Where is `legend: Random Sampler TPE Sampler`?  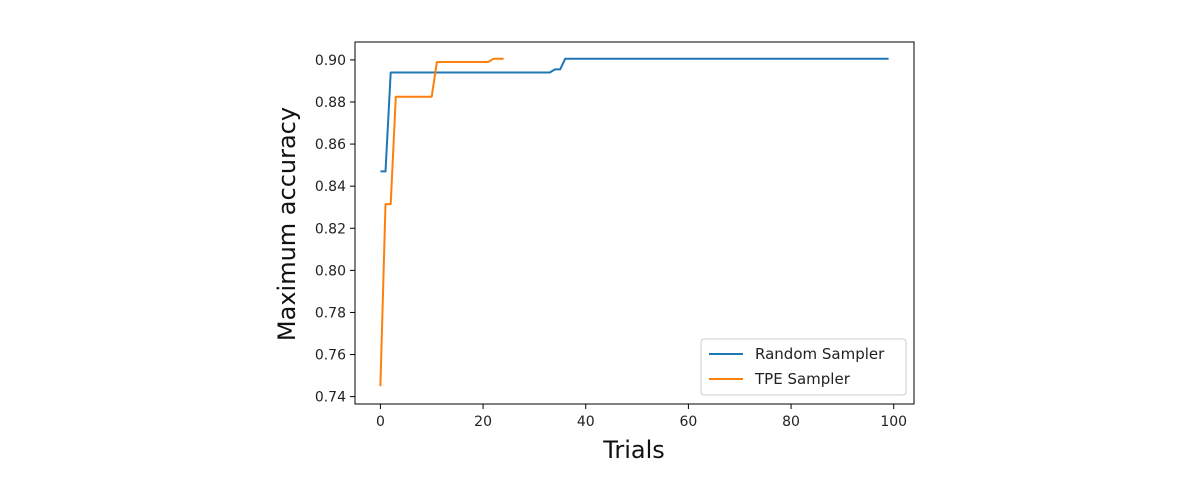 legend: Random Sampler TPE Sampler is located at coordinates (803, 367).